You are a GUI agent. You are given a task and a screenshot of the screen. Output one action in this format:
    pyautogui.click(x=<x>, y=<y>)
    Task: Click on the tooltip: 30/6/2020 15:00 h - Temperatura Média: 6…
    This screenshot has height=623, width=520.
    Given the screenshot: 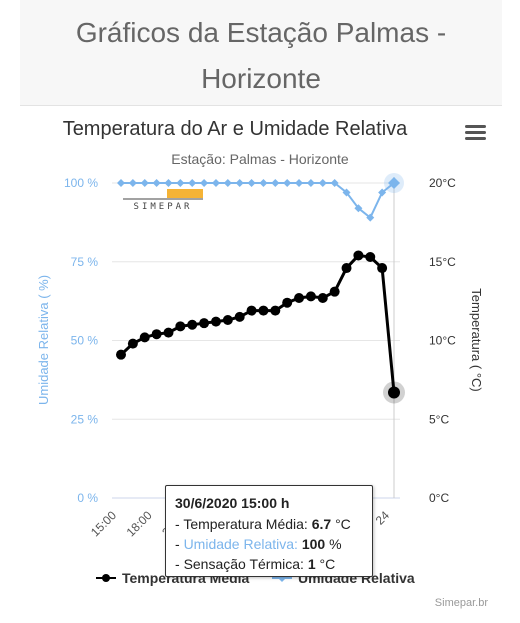 What is the action you would take?
    pyautogui.click(x=269, y=531)
    